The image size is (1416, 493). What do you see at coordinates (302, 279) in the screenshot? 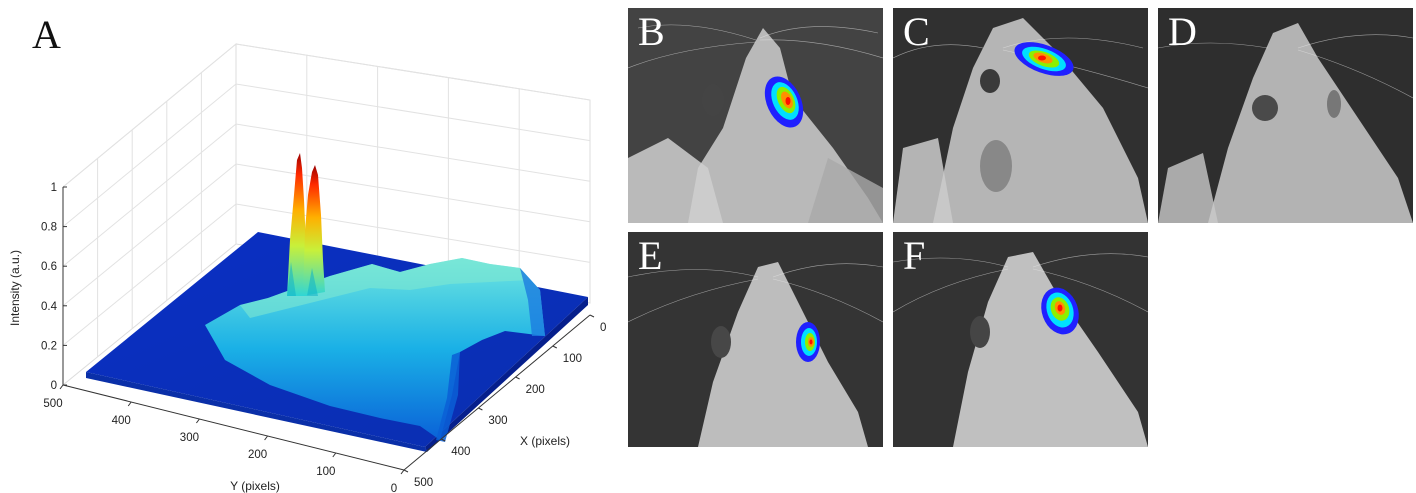
I see `surface-peak-shadow` at bounding box center [302, 279].